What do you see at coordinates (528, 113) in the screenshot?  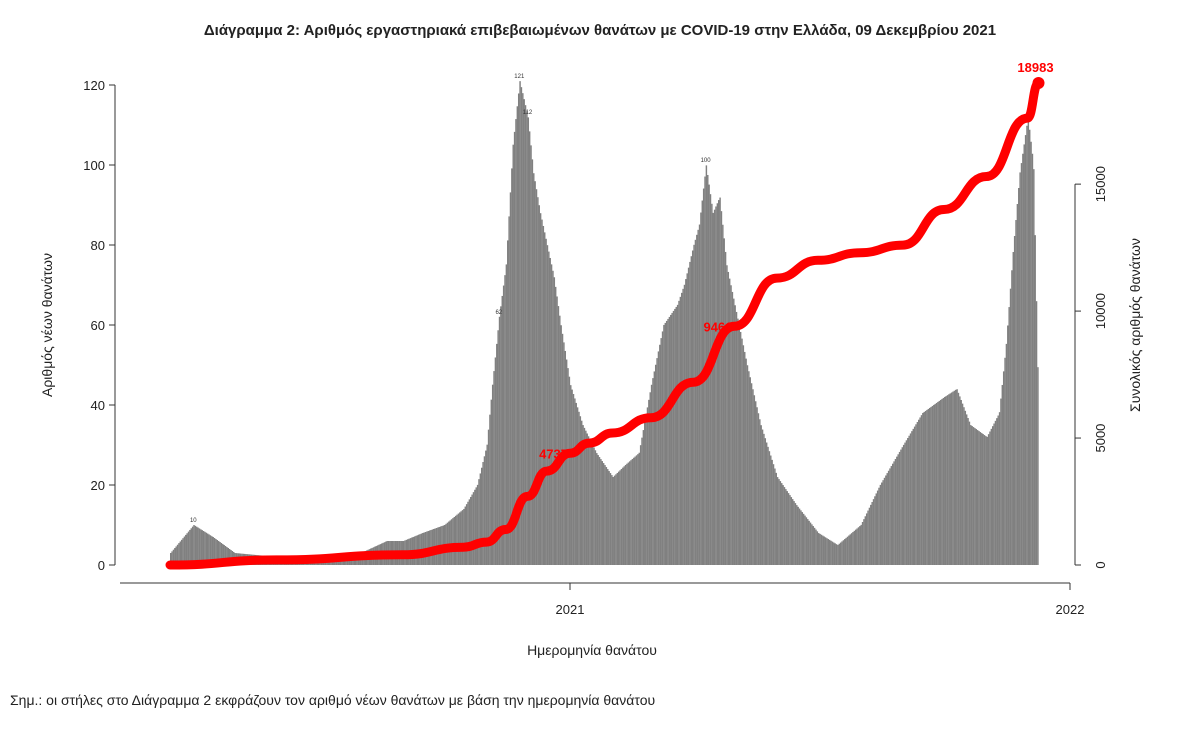 I see `bar-value-label: 112` at bounding box center [528, 113].